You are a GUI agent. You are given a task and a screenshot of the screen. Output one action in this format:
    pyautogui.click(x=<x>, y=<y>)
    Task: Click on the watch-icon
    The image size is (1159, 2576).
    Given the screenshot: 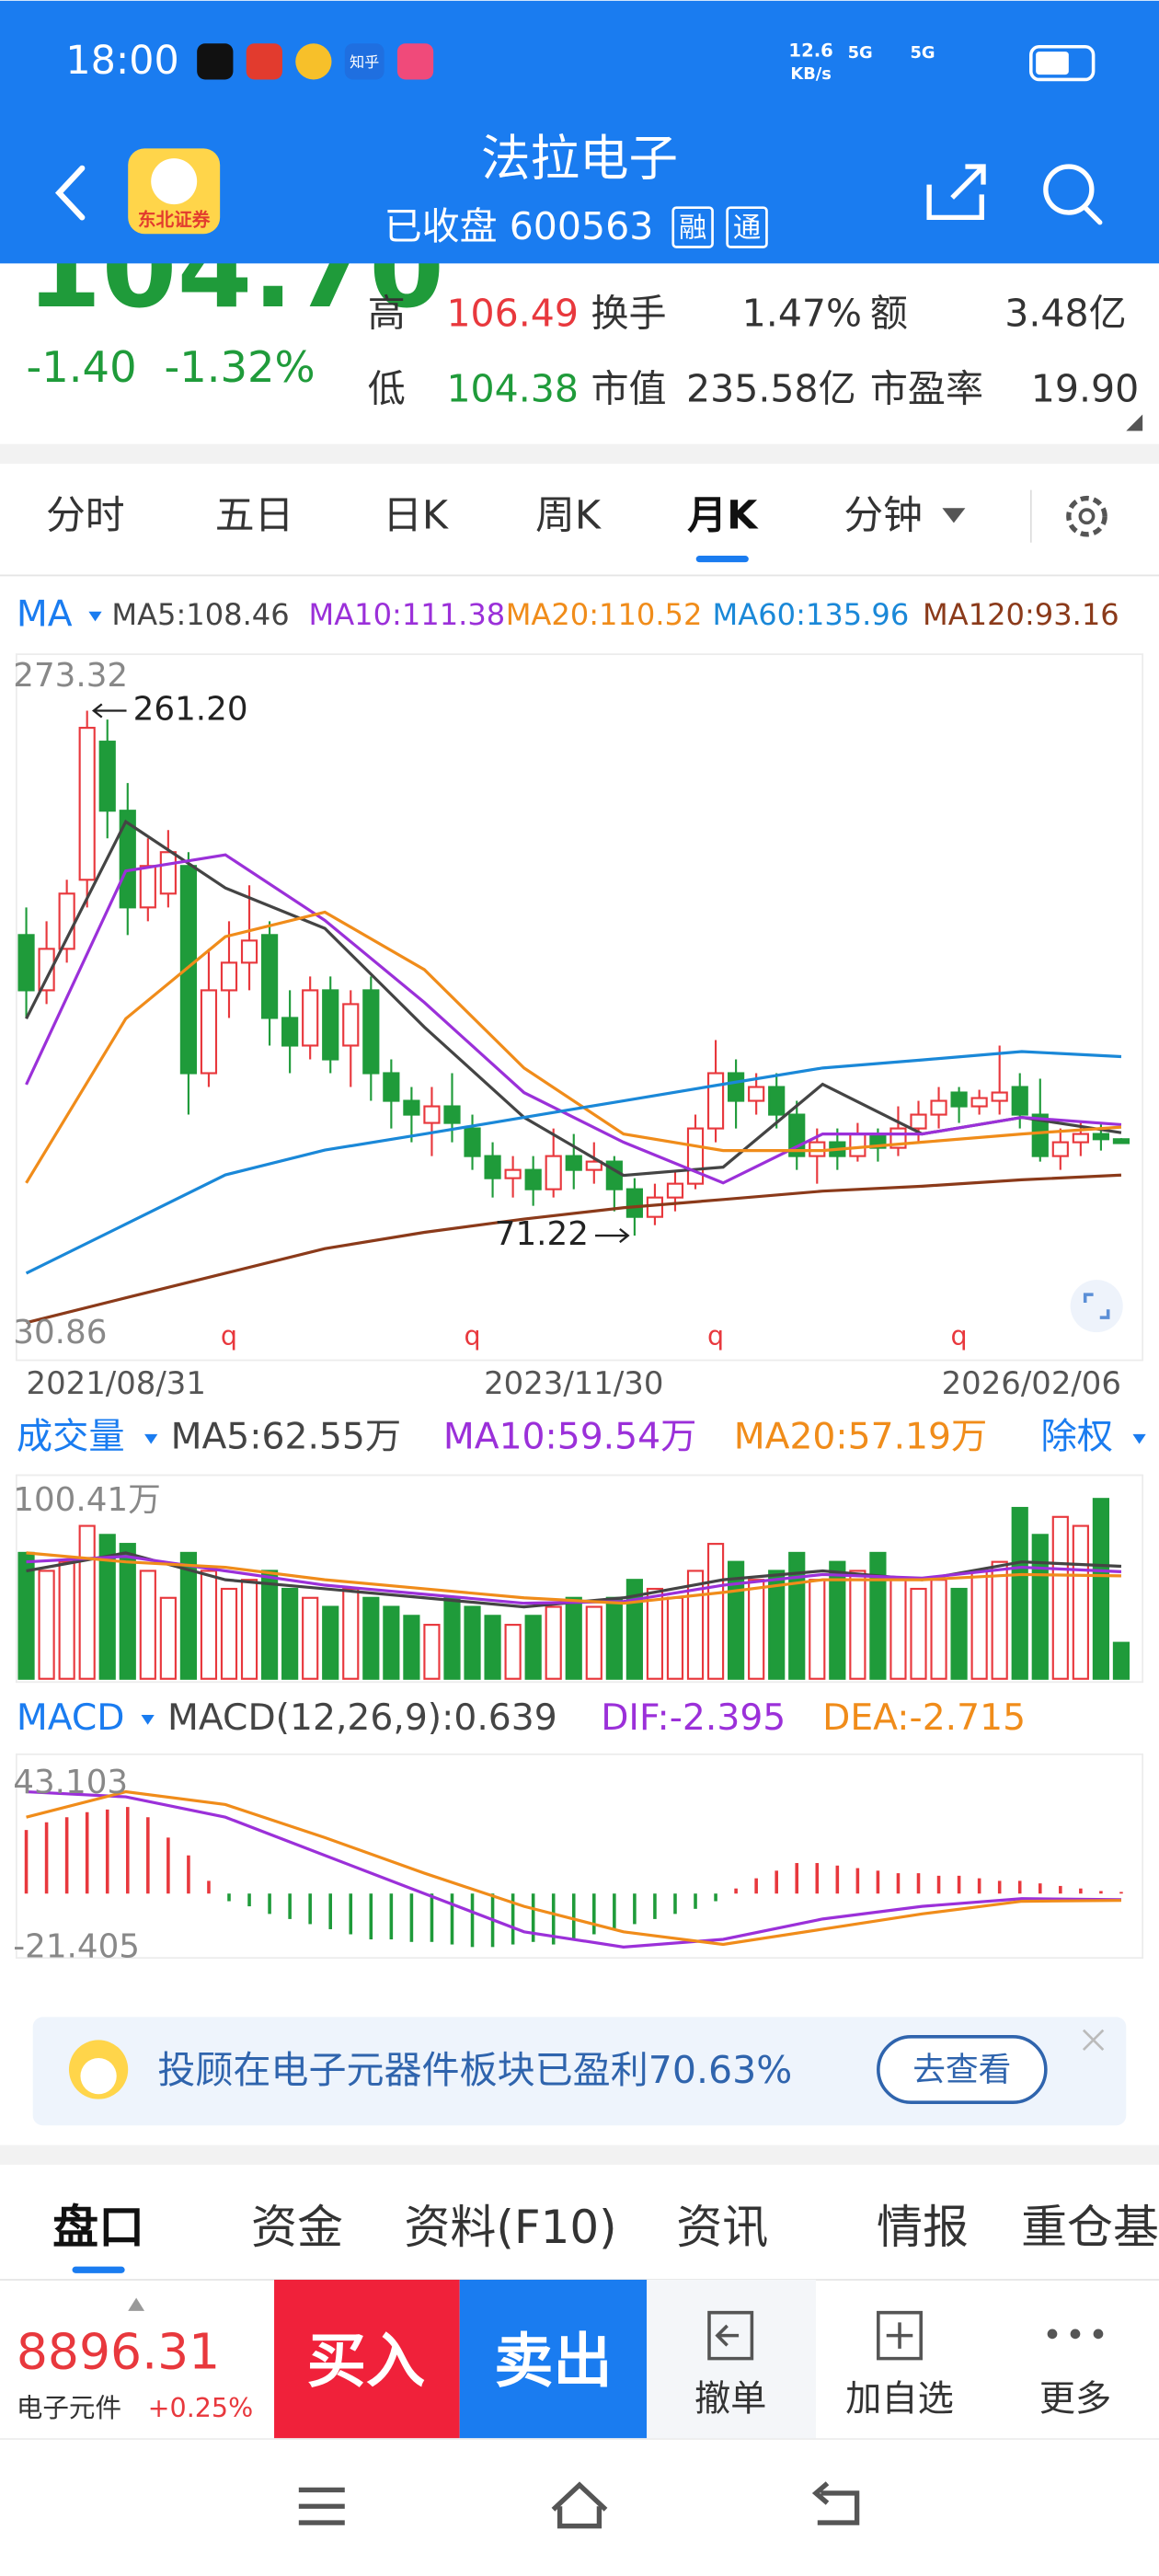 What is the action you would take?
    pyautogui.click(x=900, y=2335)
    